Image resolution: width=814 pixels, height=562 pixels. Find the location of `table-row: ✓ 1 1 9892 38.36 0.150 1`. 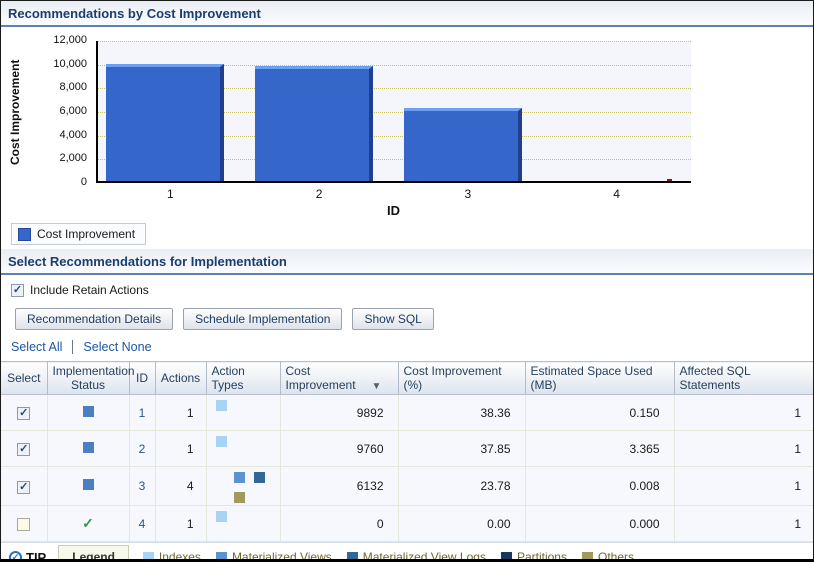

table-row: ✓ 1 1 9892 38.36 0.150 1 is located at coordinates (407, 412).